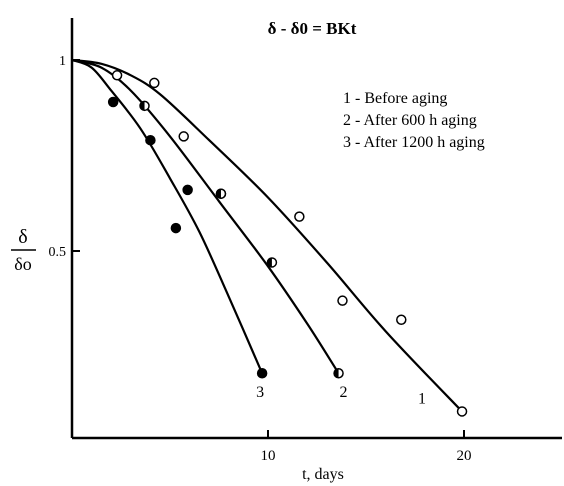  Describe the element at coordinates (464, 456) in the screenshot. I see `x-tick-label-1: 20` at that location.